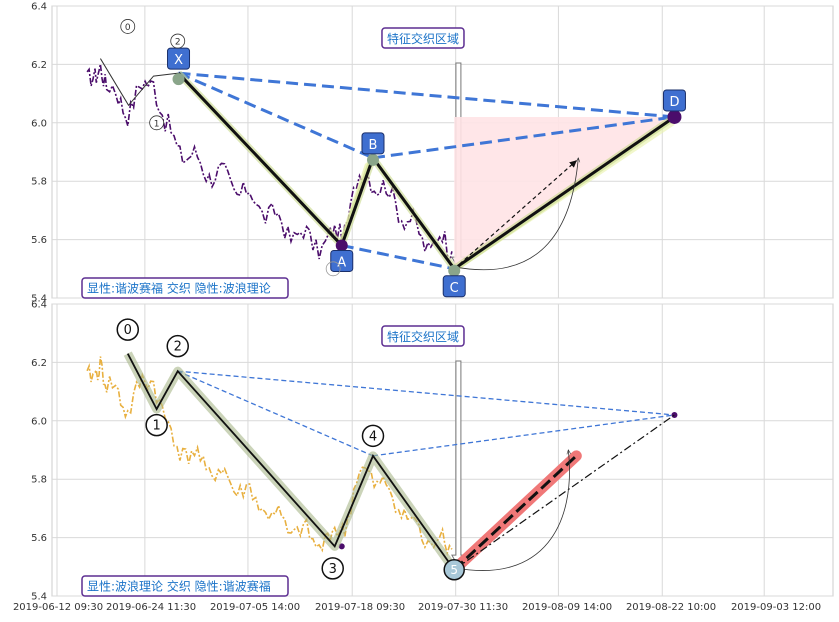 This screenshot has height=622, width=839. What do you see at coordinates (671, 607) in the screenshot?
I see `x-tick-label: 2019-08-22 10:00` at bounding box center [671, 607].